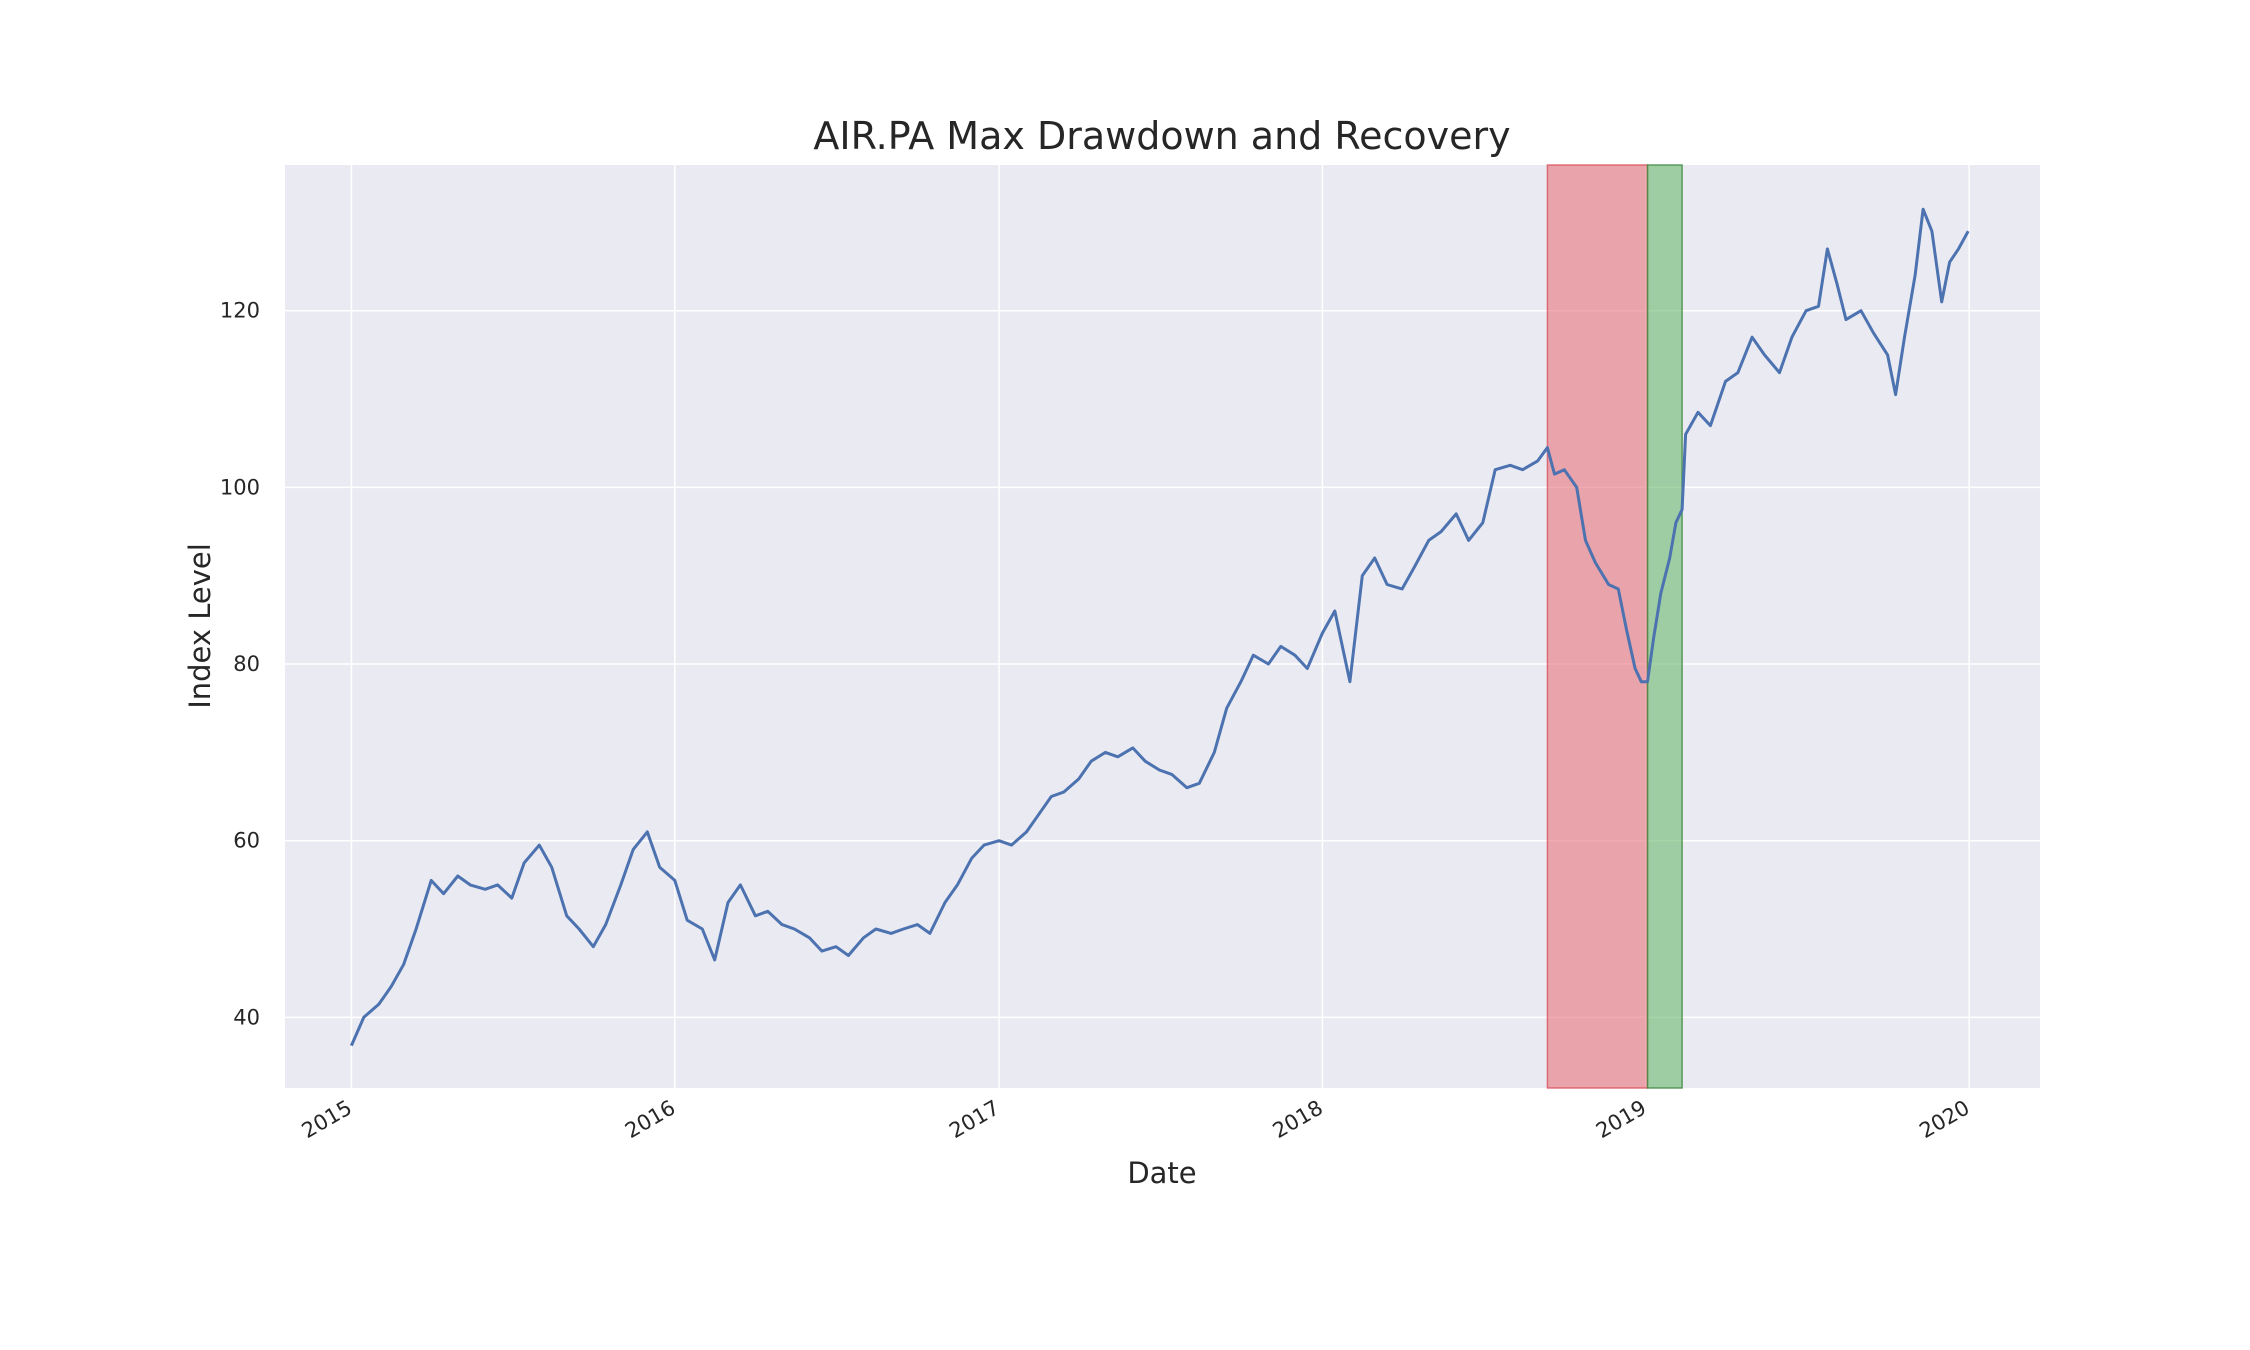 The height and width of the screenshot is (1350, 2250). Describe the element at coordinates (327, 1120) in the screenshot. I see `x-tick-label: 2015` at that location.